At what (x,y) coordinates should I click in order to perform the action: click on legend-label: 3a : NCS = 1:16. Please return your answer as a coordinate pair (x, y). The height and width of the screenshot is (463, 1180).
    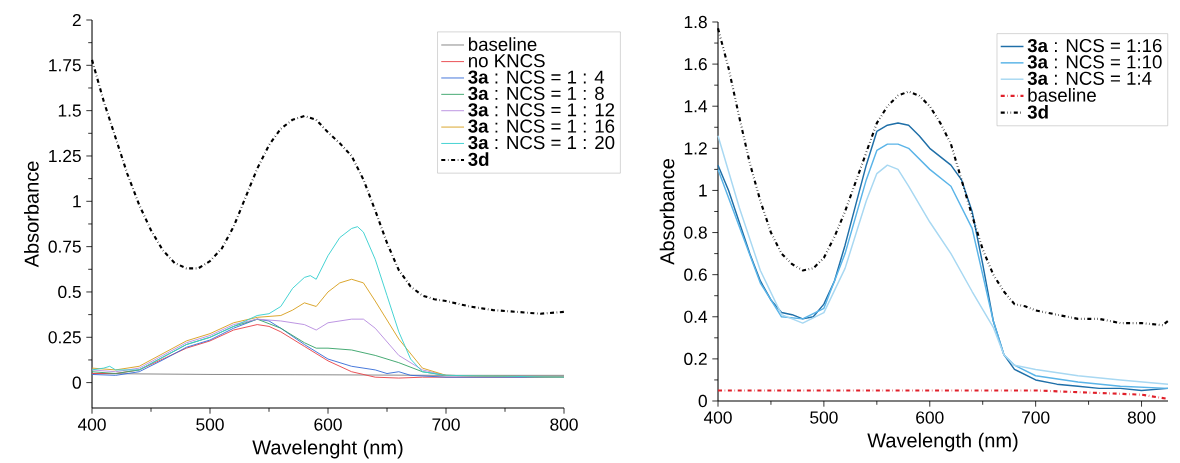
    Looking at the image, I should click on (1094, 46).